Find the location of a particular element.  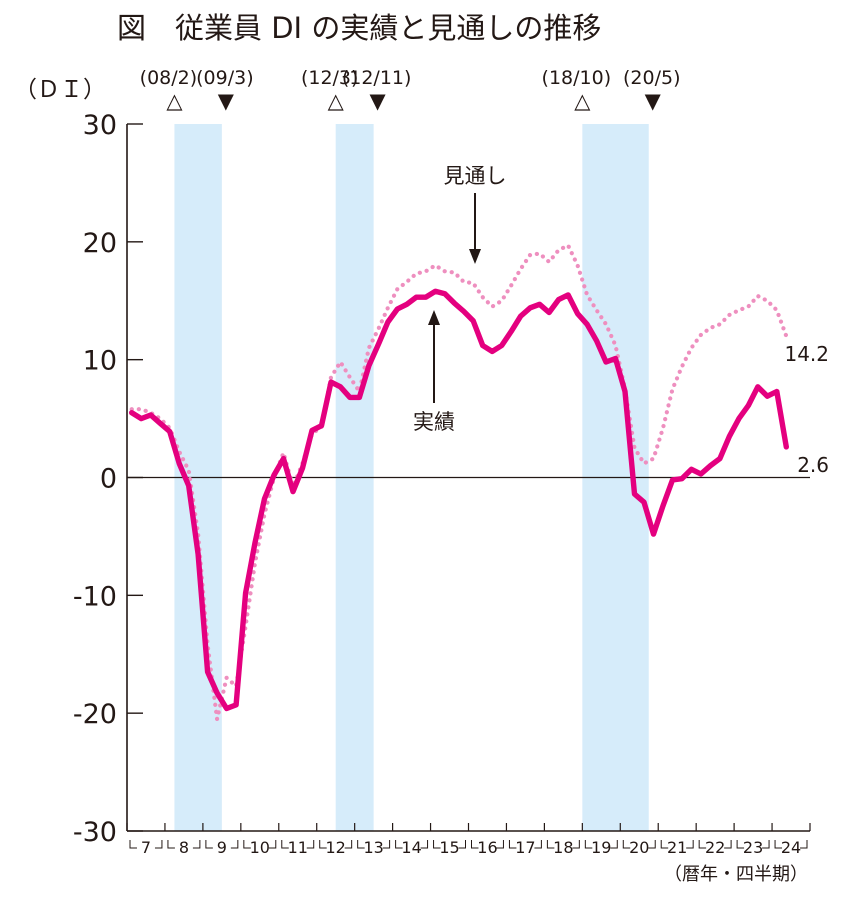

x-tick-label: 17 is located at coordinates (525, 847).